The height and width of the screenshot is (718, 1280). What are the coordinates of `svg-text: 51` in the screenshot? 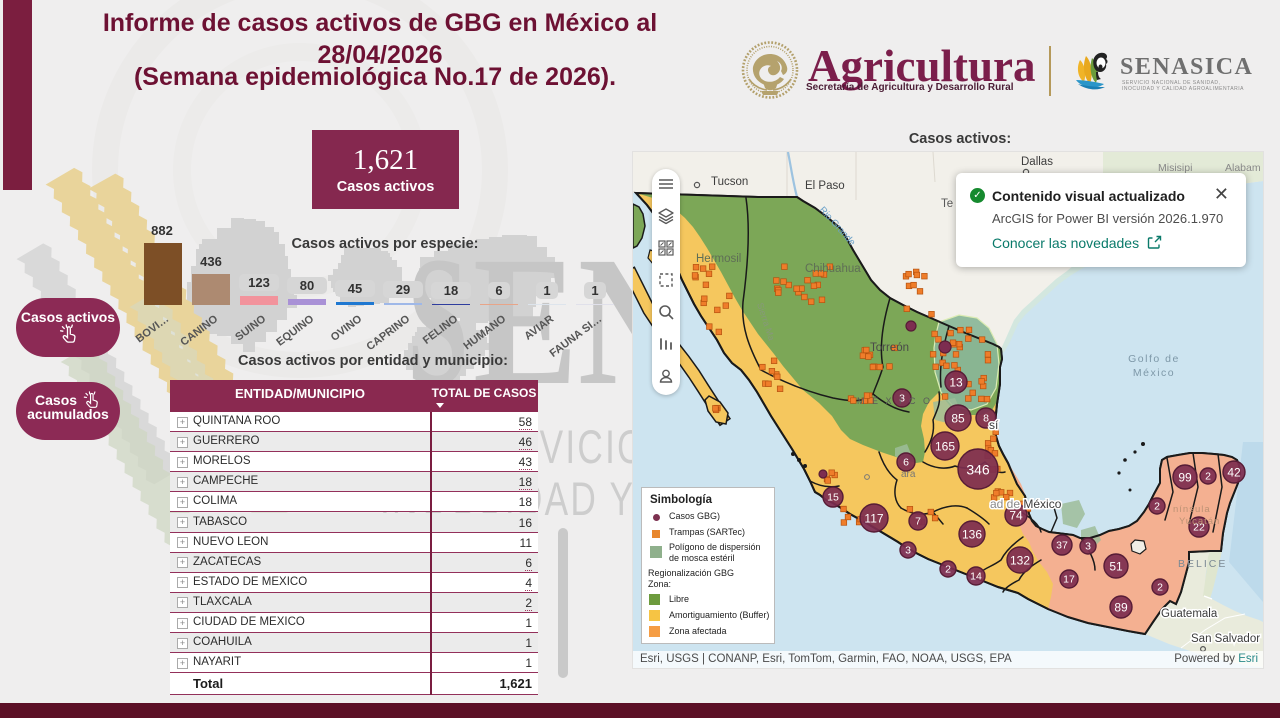 It's located at (1116, 567).